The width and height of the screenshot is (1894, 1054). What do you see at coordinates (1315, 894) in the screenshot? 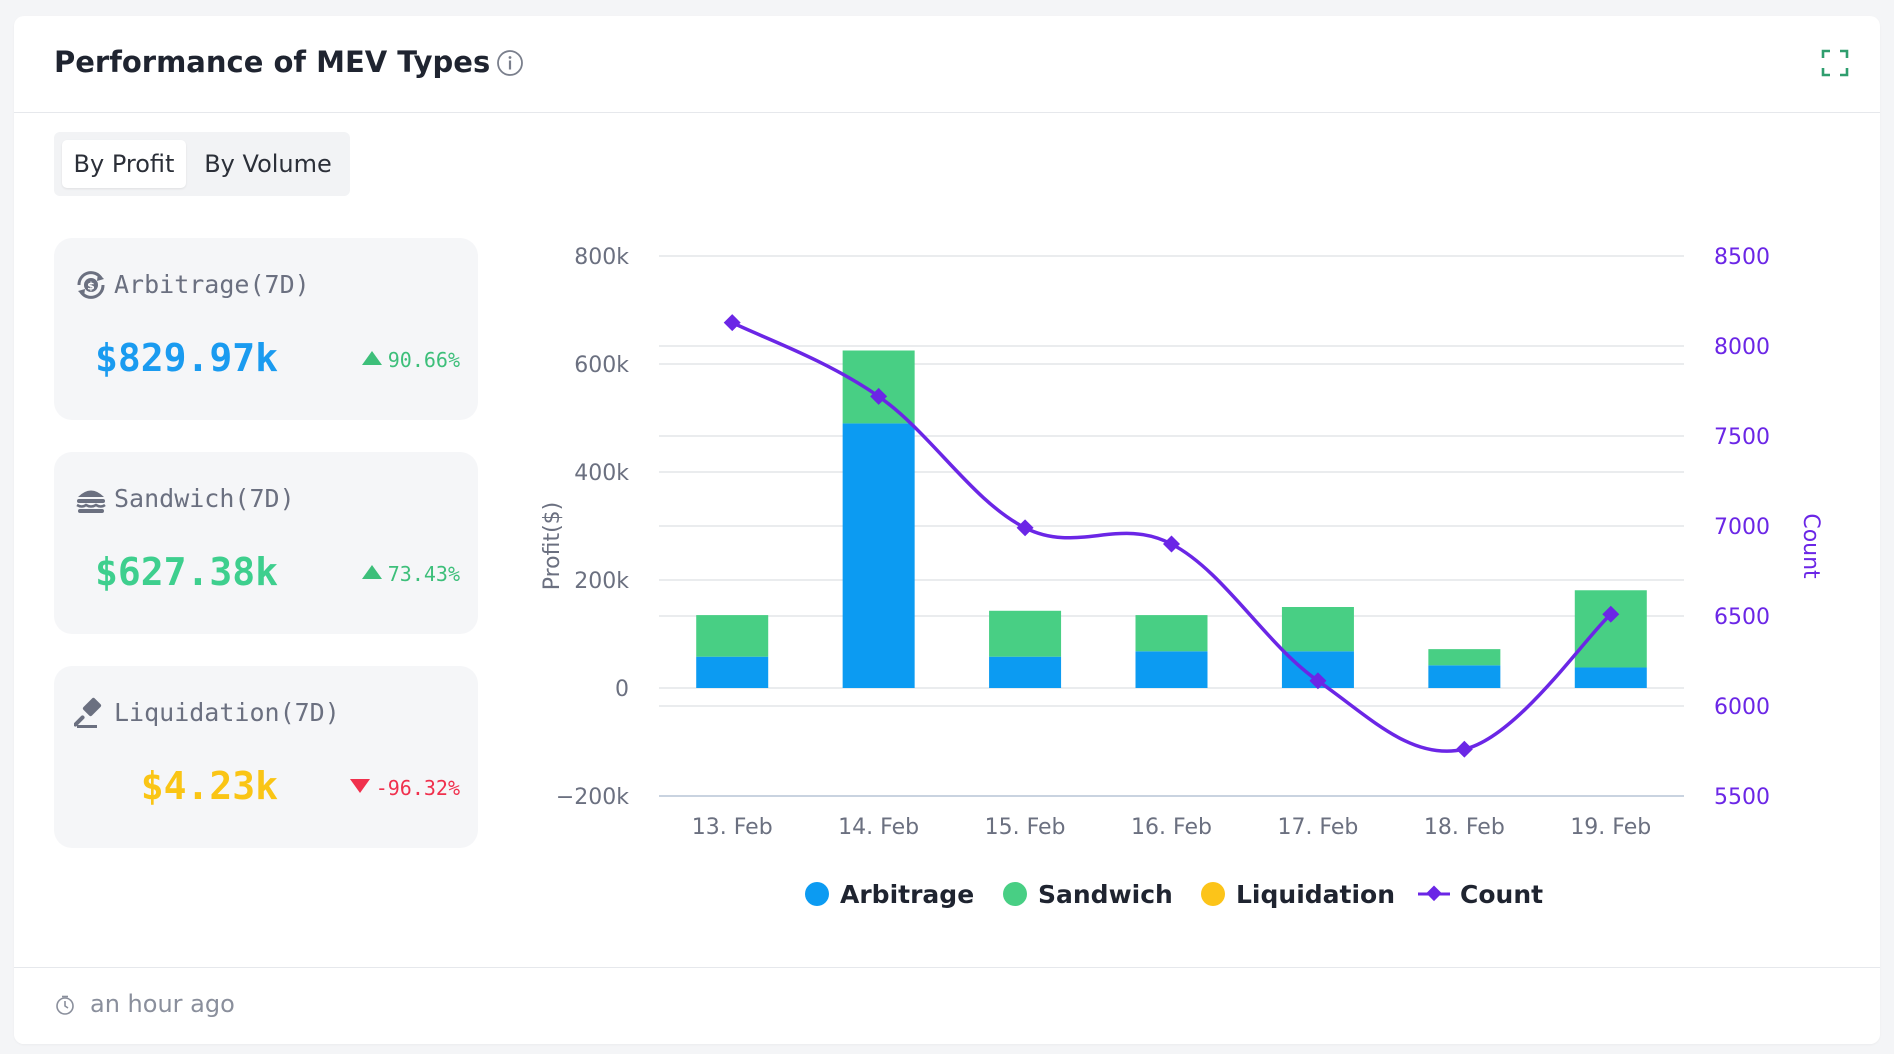
I see `legend-label: Liquidation` at bounding box center [1315, 894].